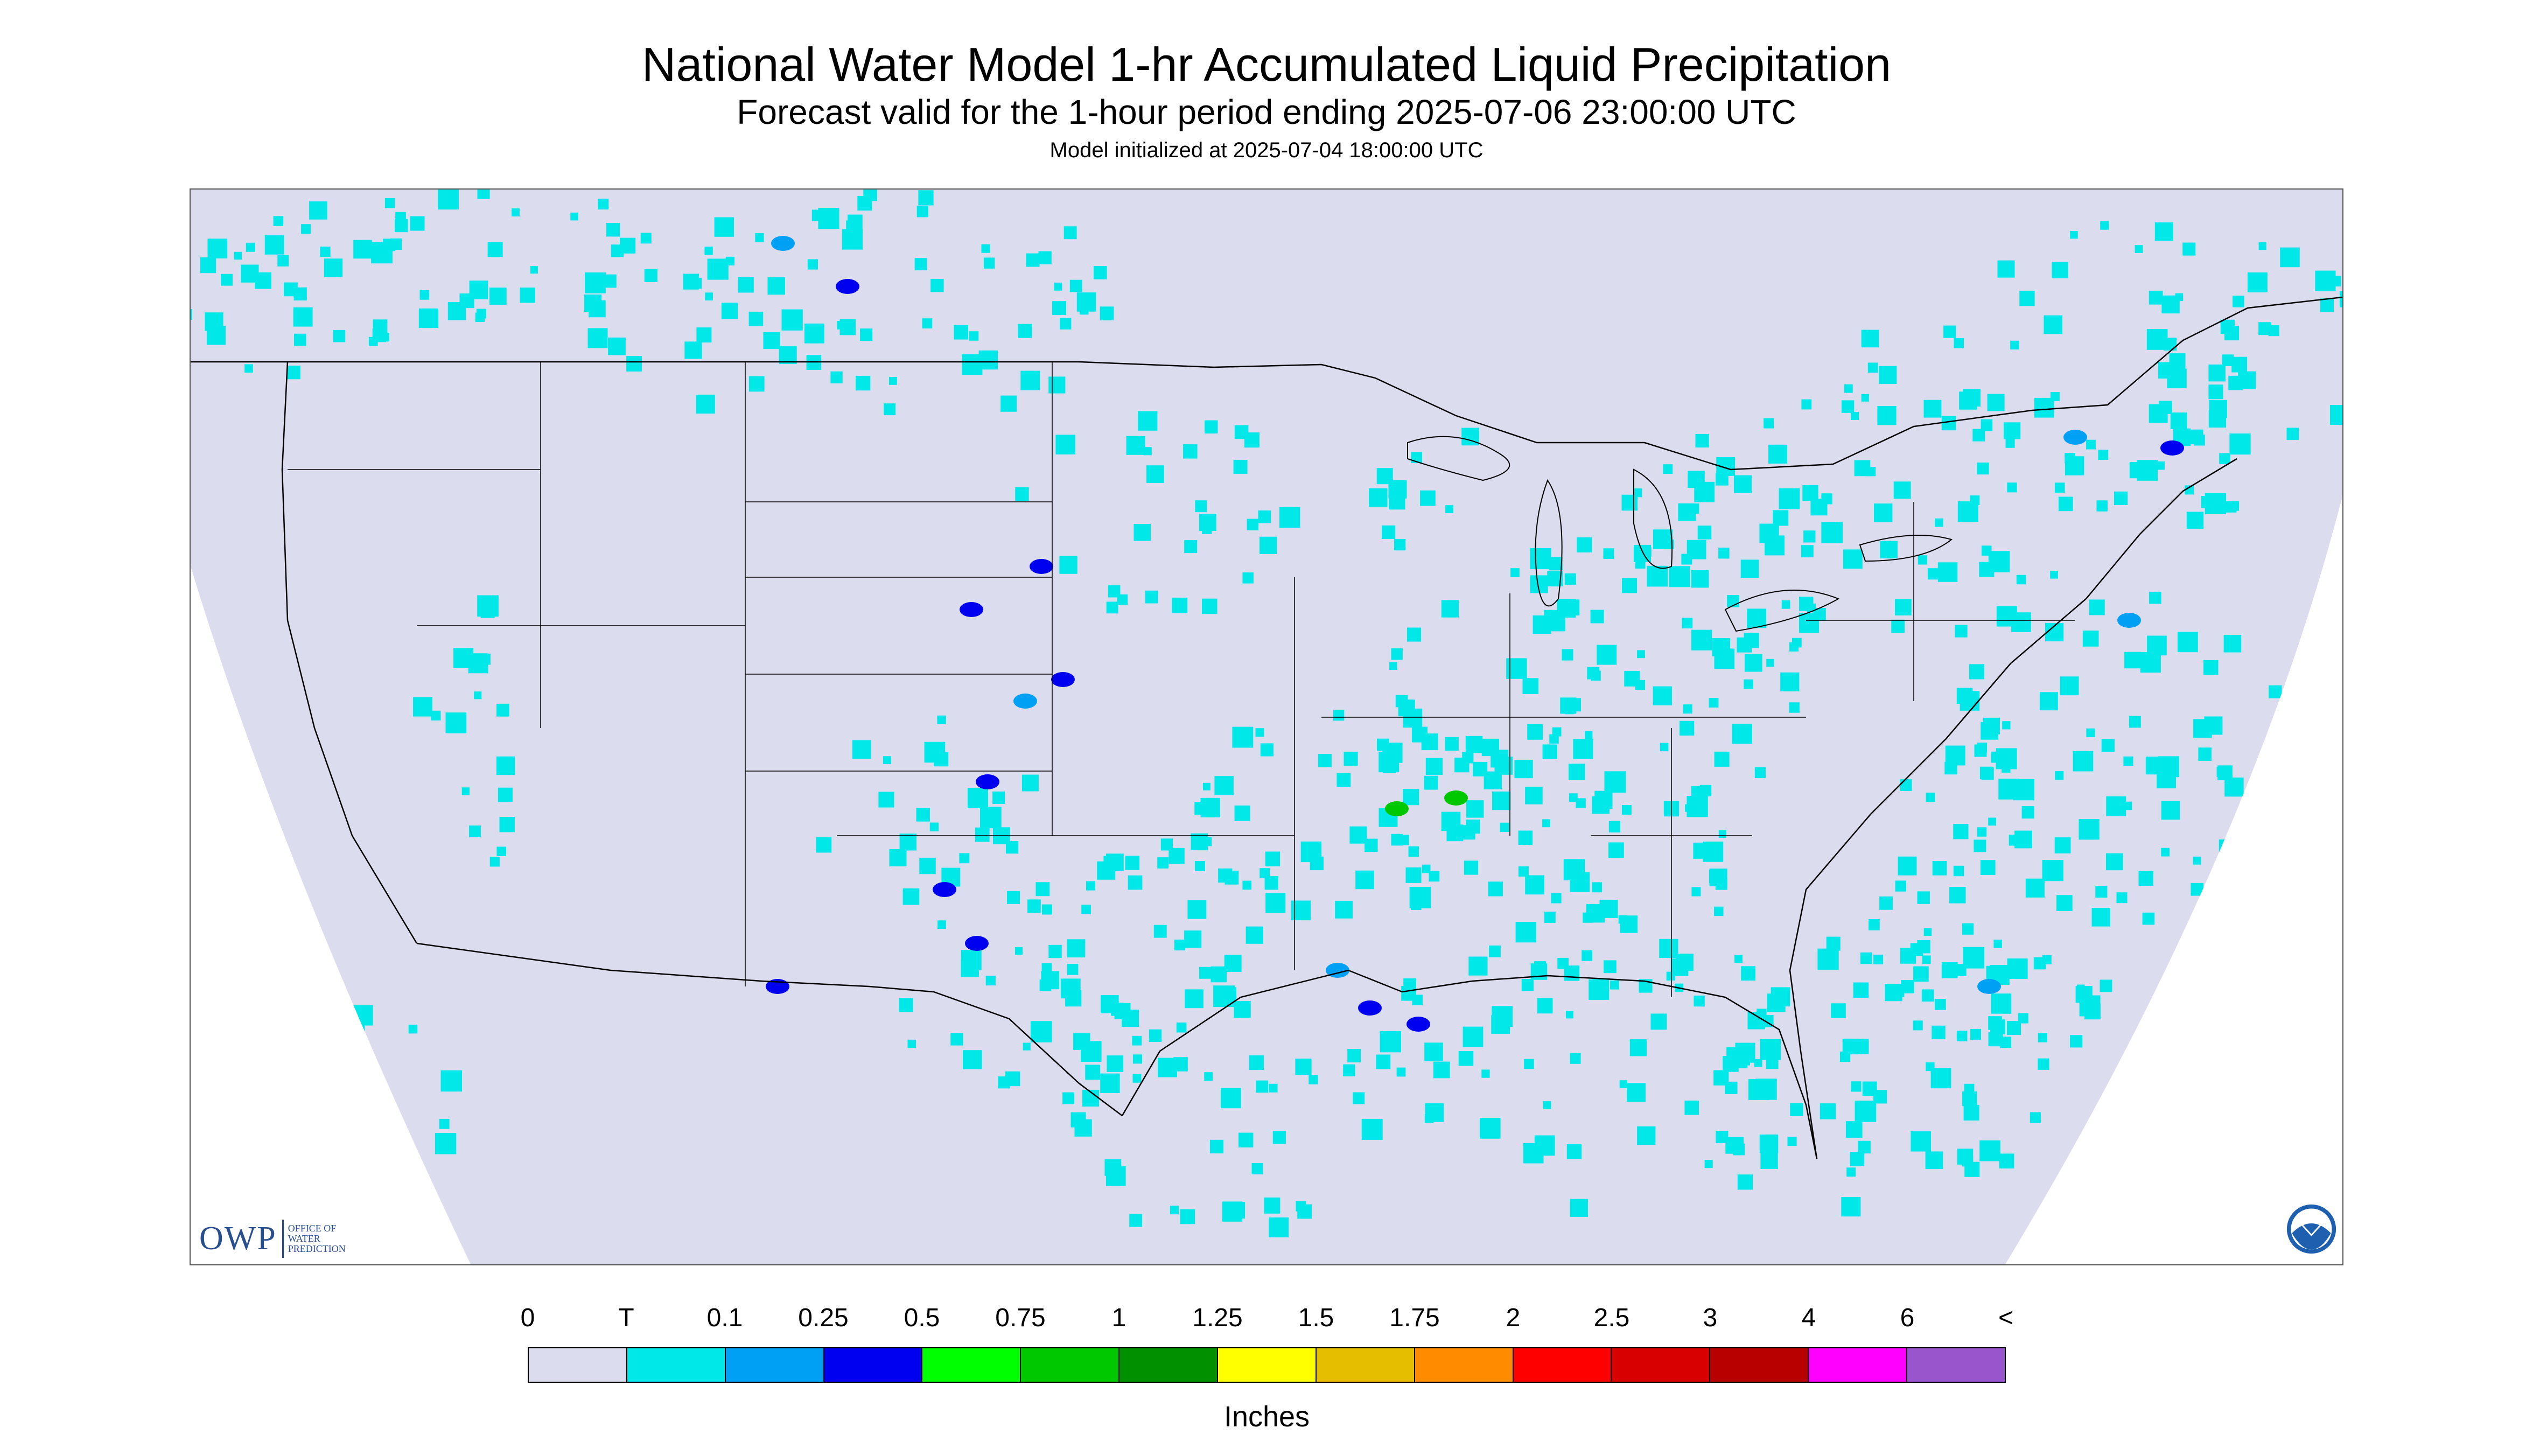 This screenshot has height=1456, width=2533. What do you see at coordinates (2006, 1318) in the screenshot?
I see `legend-label: <` at bounding box center [2006, 1318].